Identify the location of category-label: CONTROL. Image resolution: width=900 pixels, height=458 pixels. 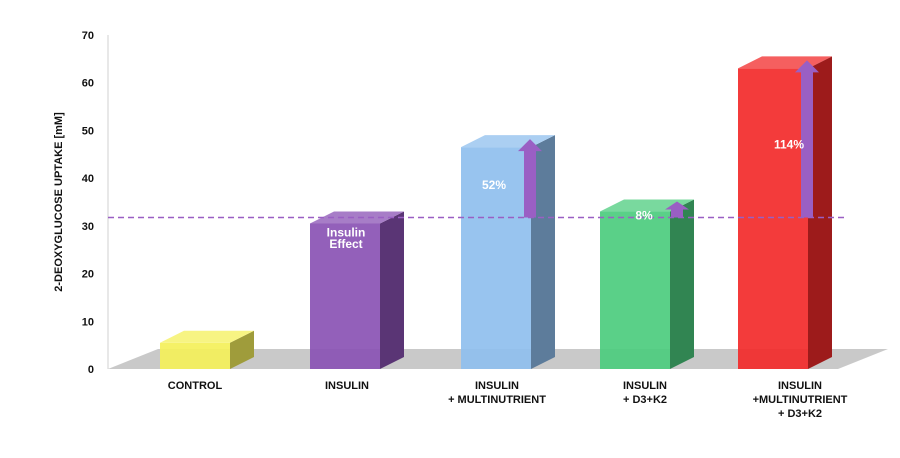
(195, 386).